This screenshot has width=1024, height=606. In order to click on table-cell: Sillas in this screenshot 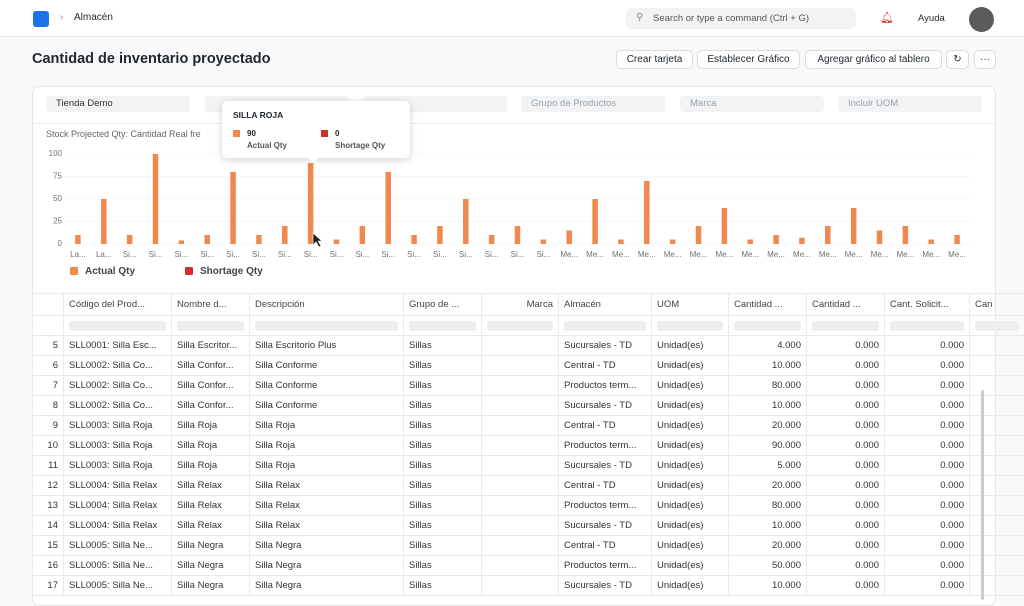, I will do `click(443, 446)`.